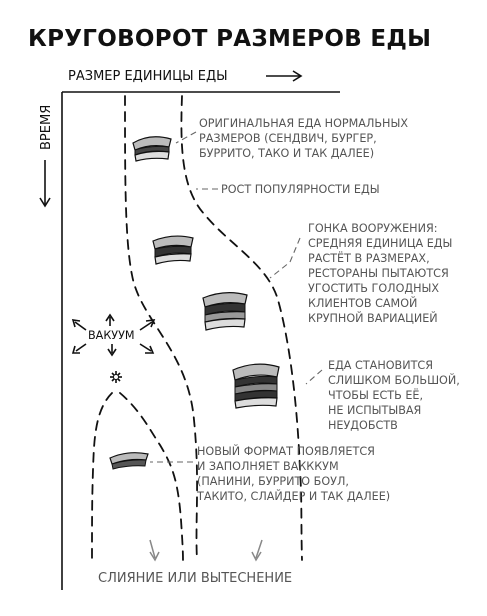 The width and height of the screenshot is (487, 616). I want to click on y-axis-label: ВРЕМЯ, so click(46, 127).